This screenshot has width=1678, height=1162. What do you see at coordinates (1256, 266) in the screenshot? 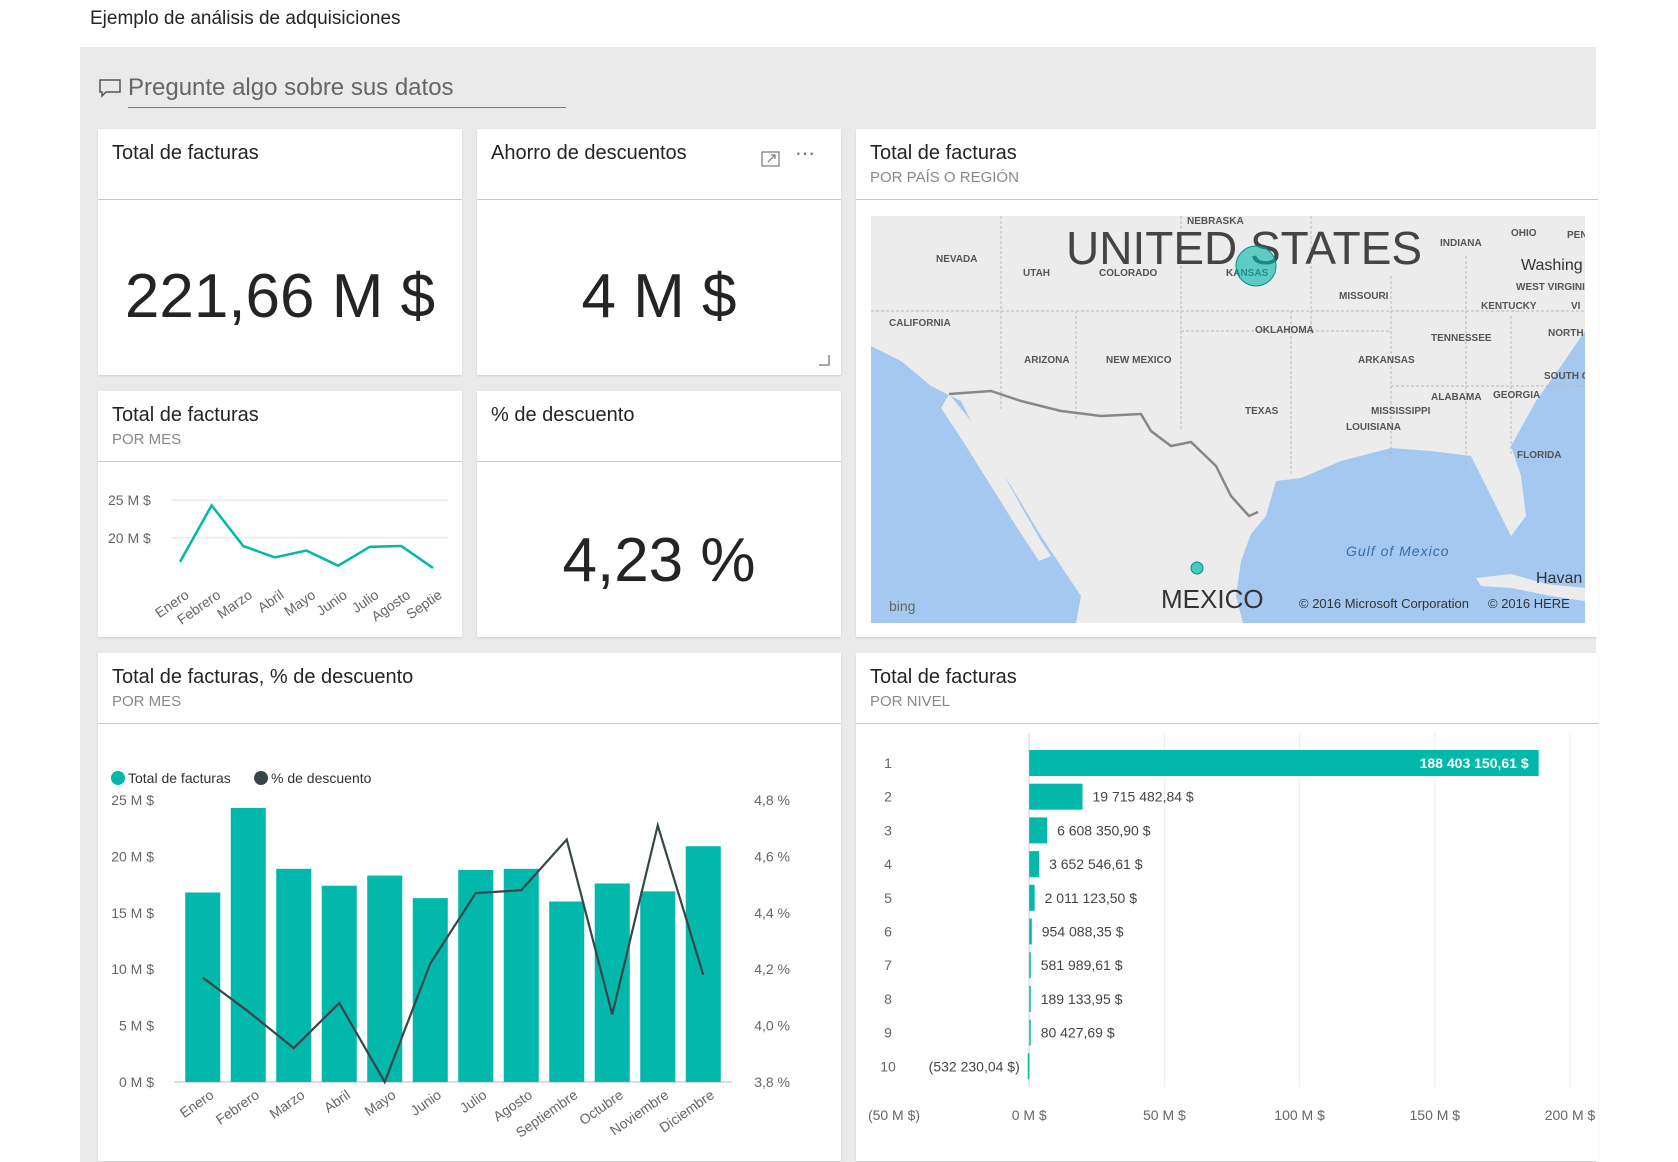
I see `map-bubble-us` at bounding box center [1256, 266].